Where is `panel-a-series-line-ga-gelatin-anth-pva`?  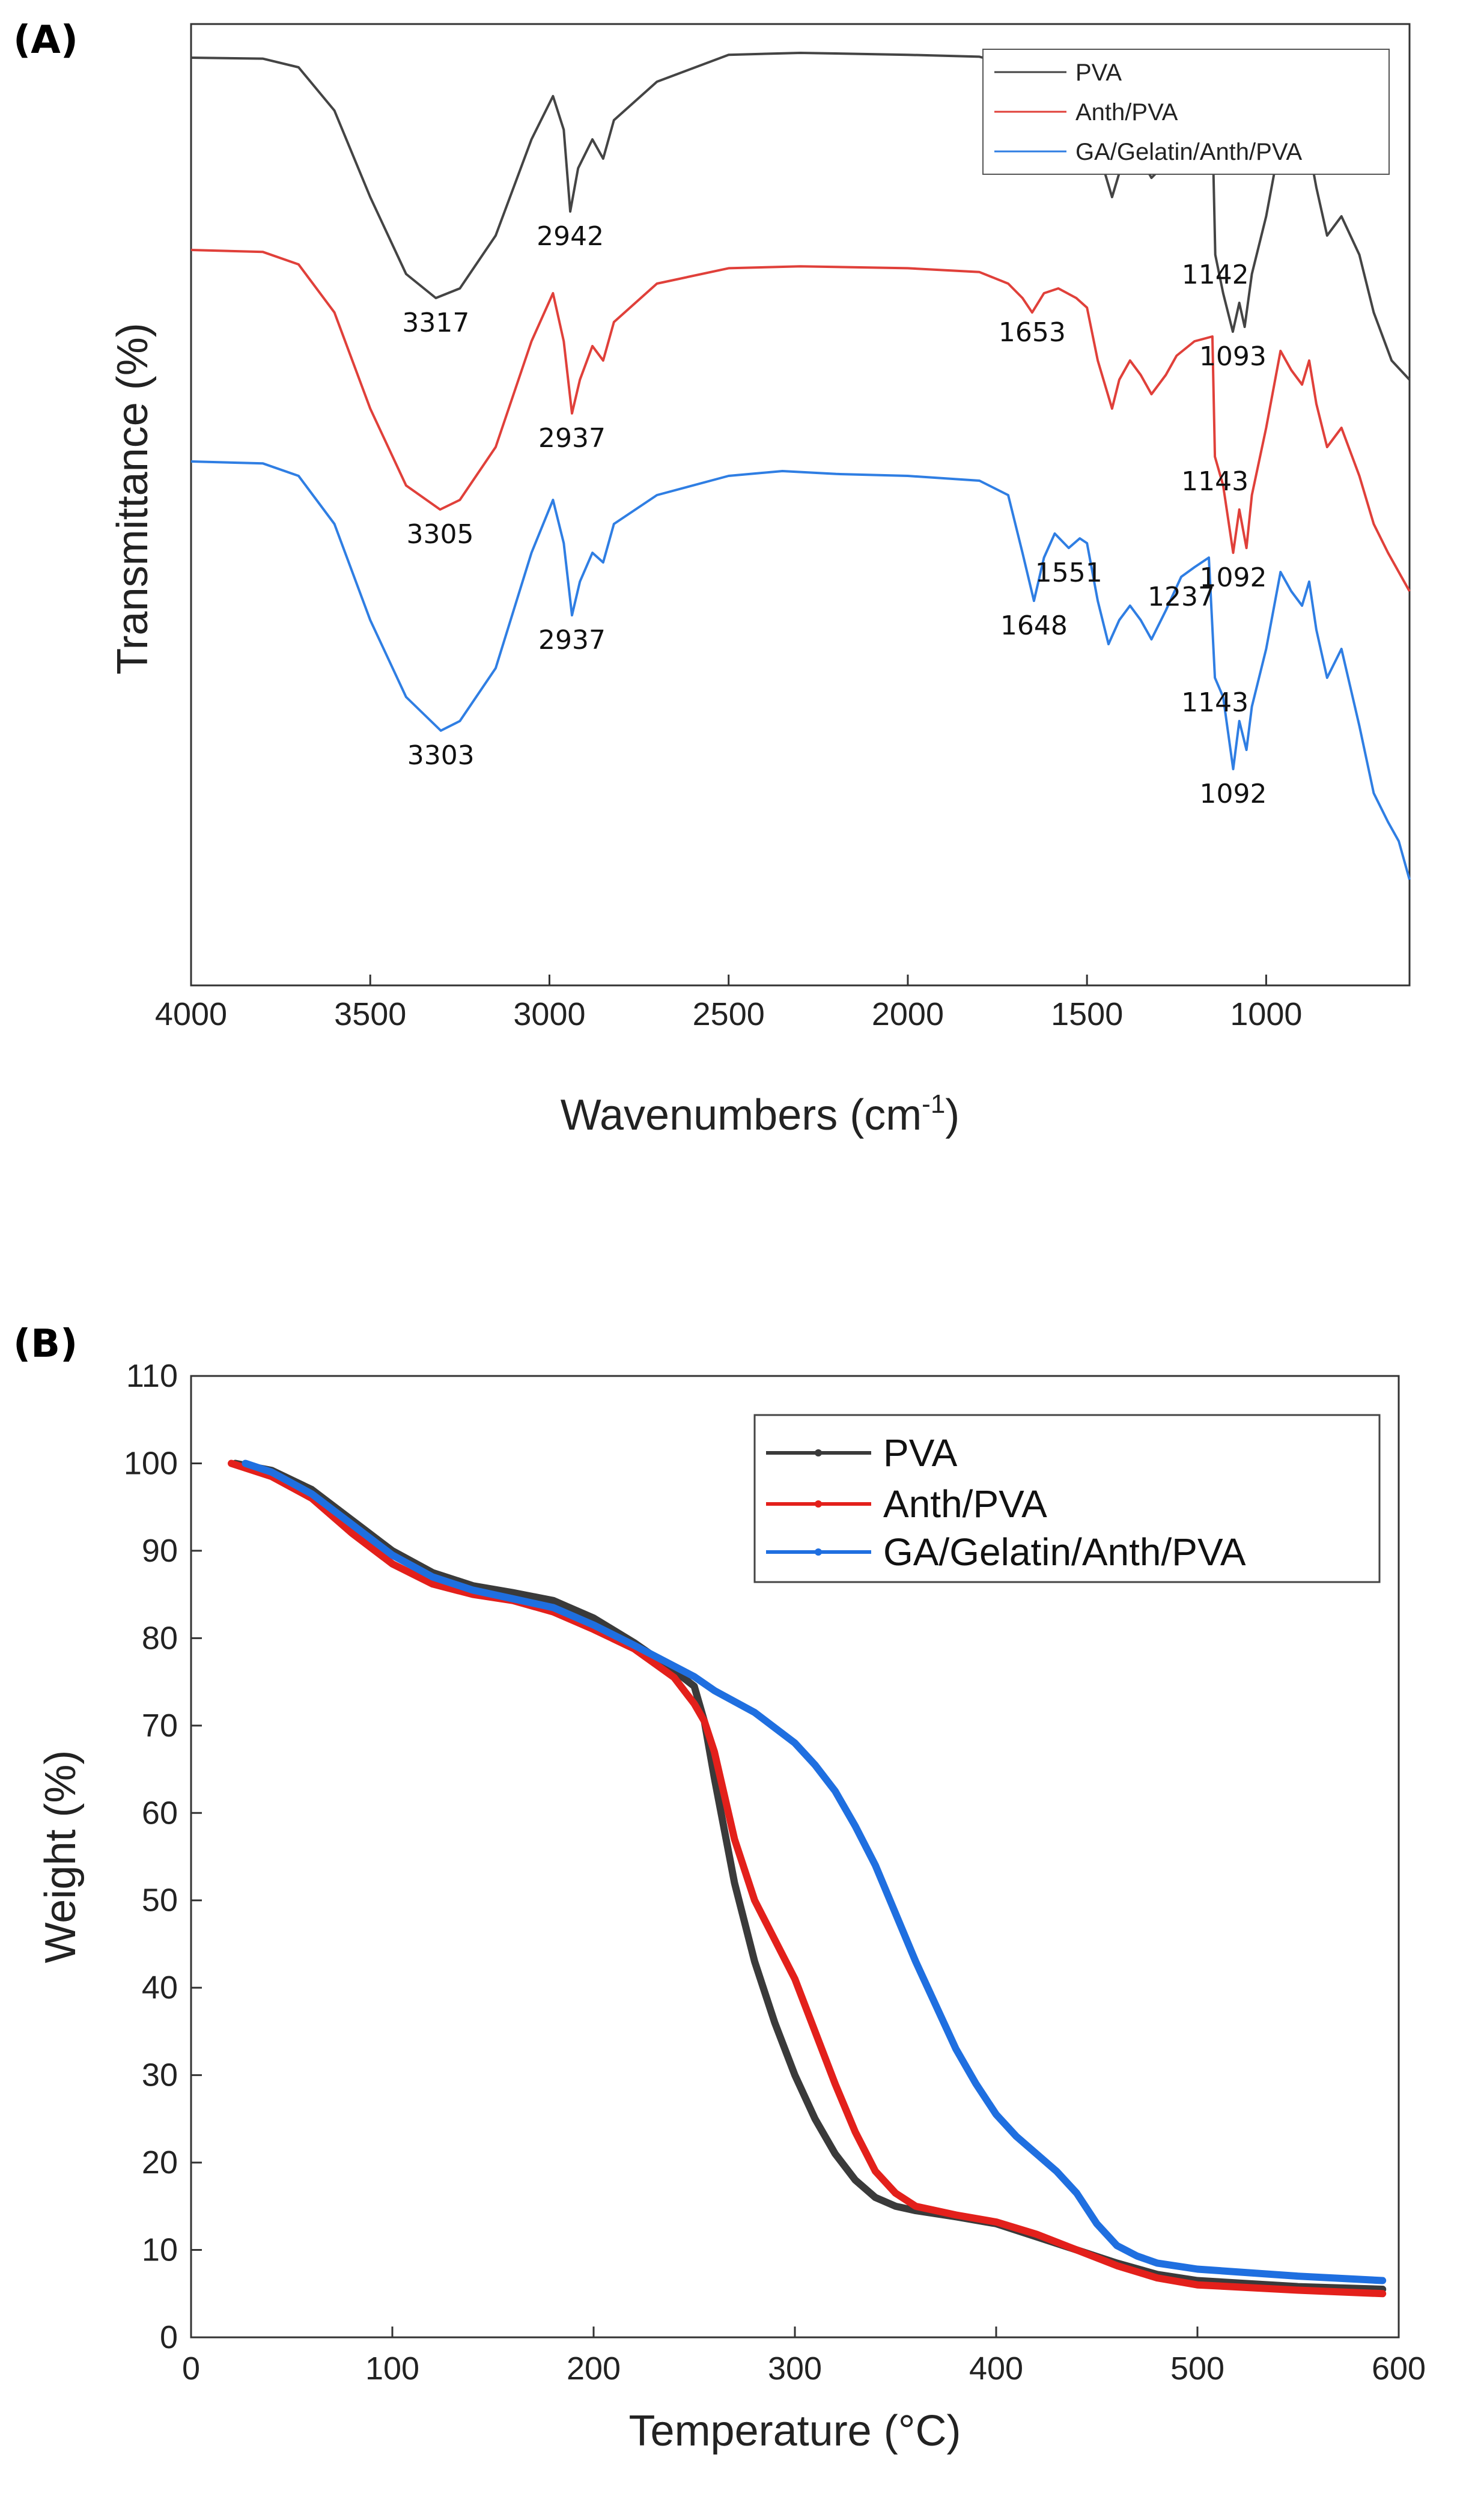
panel-a-series-line-ga-gelatin-anth-pva is located at coordinates (800, 670).